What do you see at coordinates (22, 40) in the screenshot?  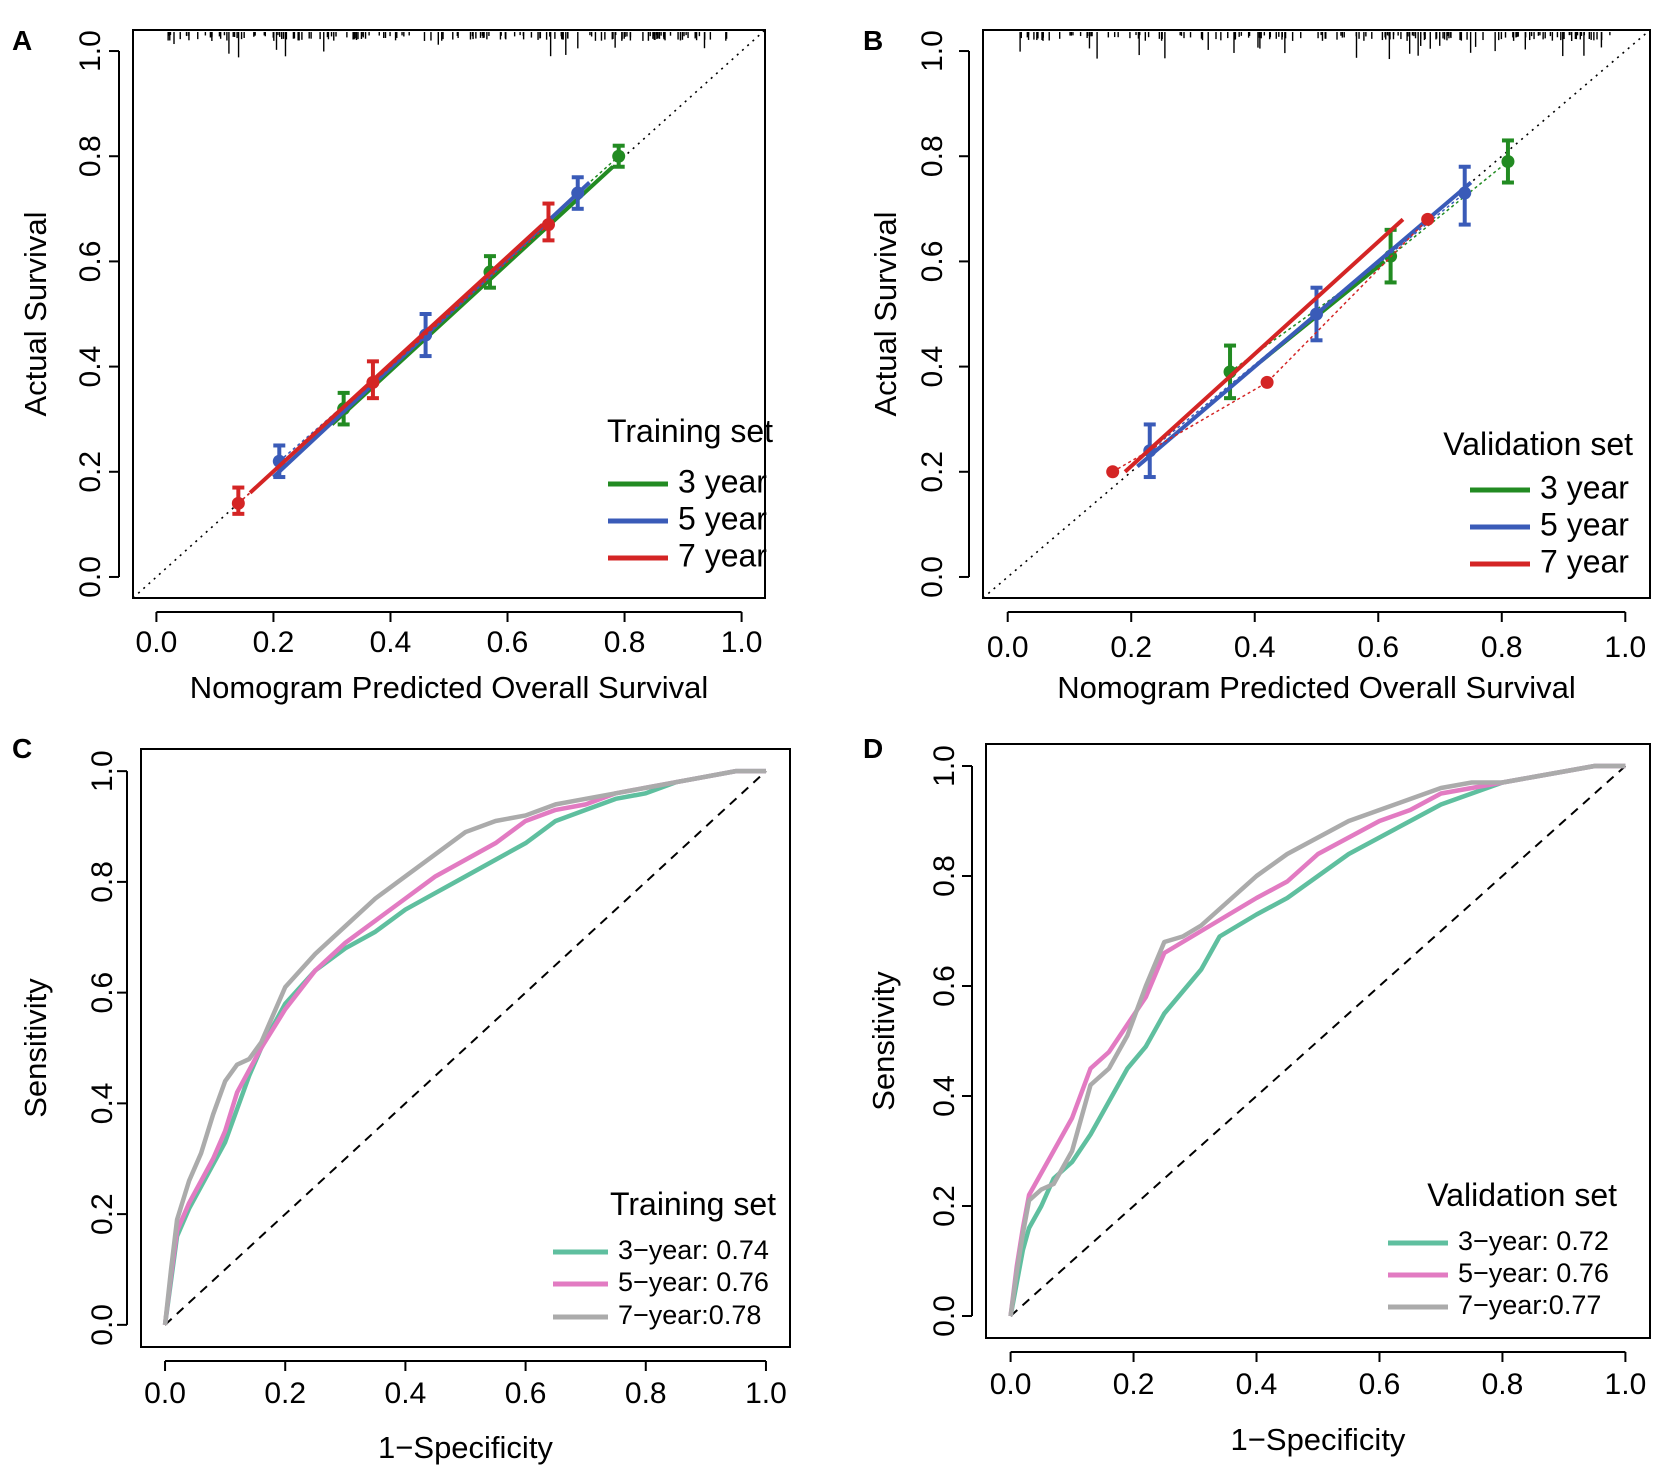 I see `panel-tag: A` at bounding box center [22, 40].